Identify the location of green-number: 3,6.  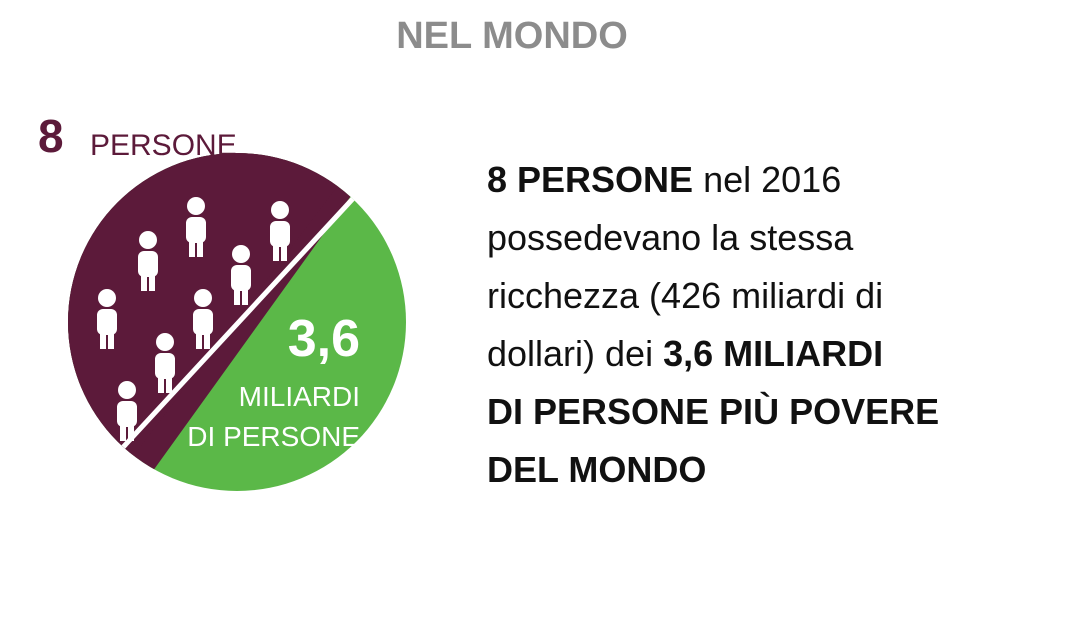
(324, 339).